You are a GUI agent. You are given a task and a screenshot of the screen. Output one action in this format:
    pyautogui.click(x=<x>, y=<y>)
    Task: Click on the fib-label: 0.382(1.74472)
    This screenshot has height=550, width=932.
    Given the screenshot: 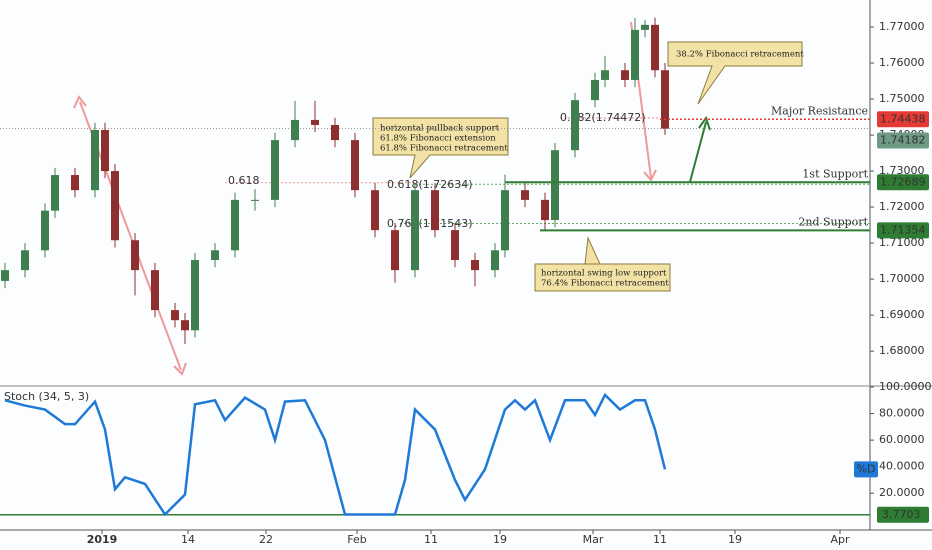 What is the action you would take?
    pyautogui.click(x=603, y=117)
    